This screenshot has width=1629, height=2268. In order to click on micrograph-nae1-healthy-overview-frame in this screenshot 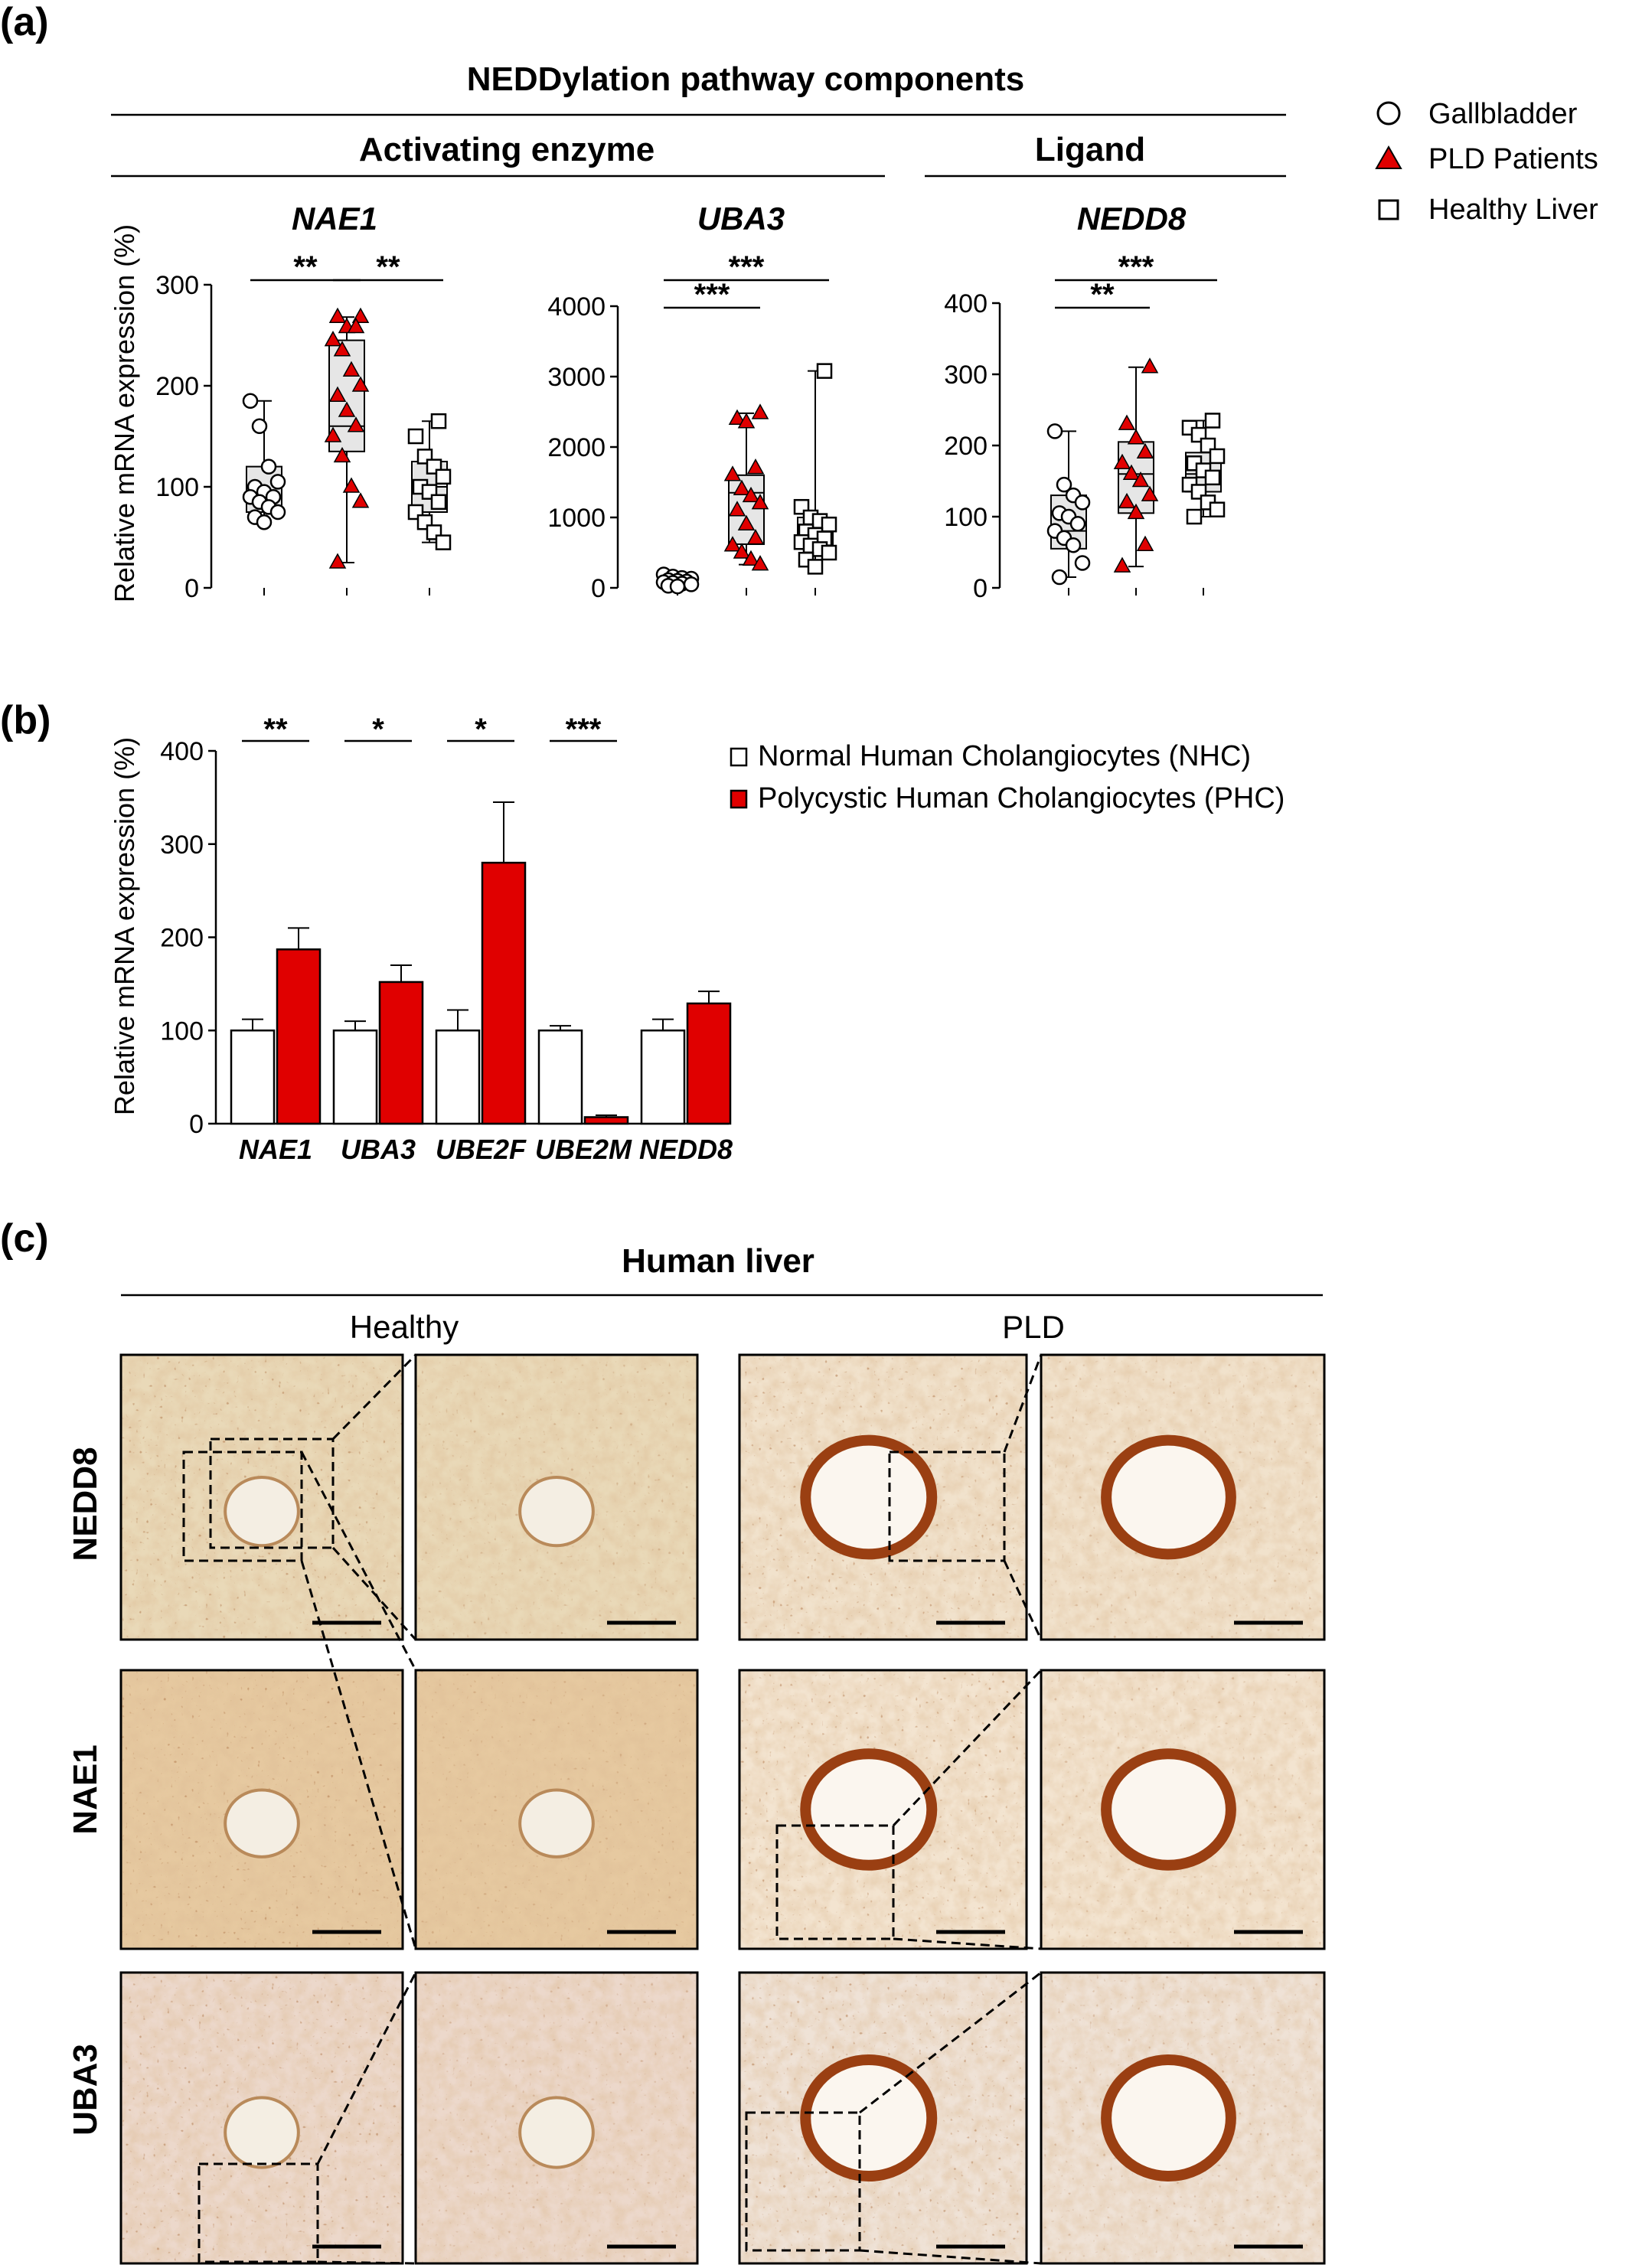, I will do `click(261, 1809)`.